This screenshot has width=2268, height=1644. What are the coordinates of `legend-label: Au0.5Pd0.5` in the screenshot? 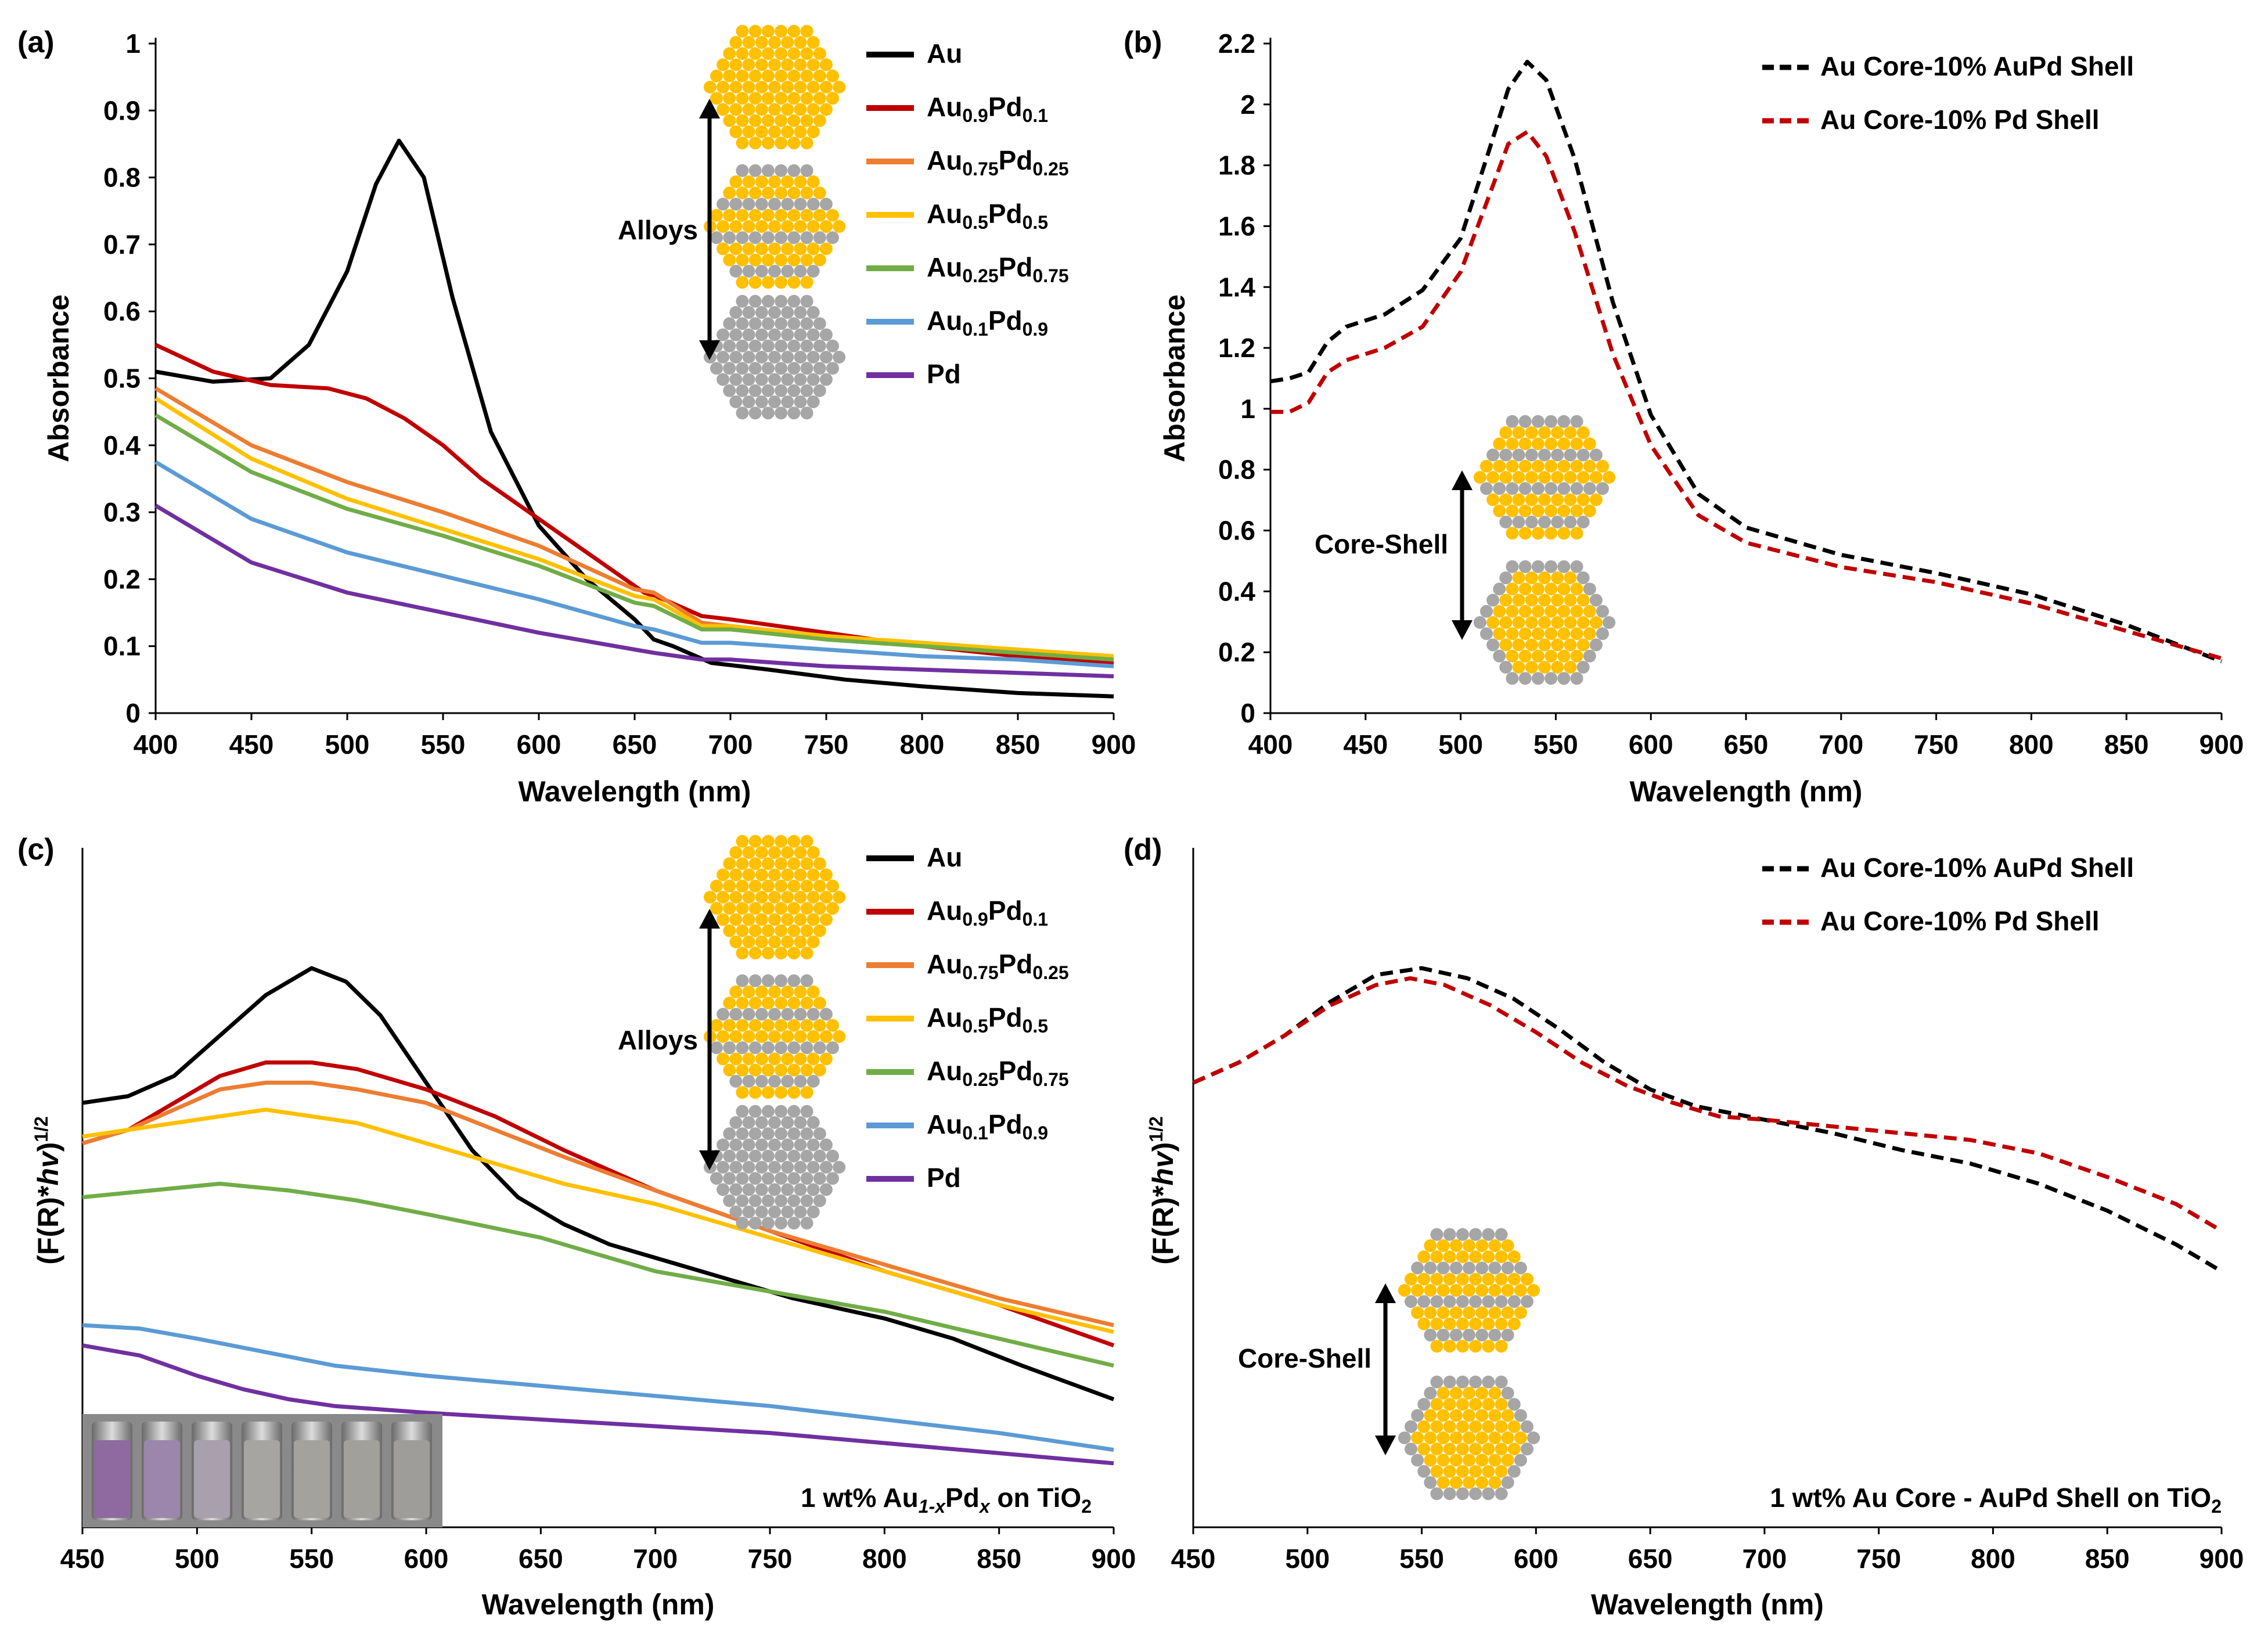 It's located at (988, 1020).